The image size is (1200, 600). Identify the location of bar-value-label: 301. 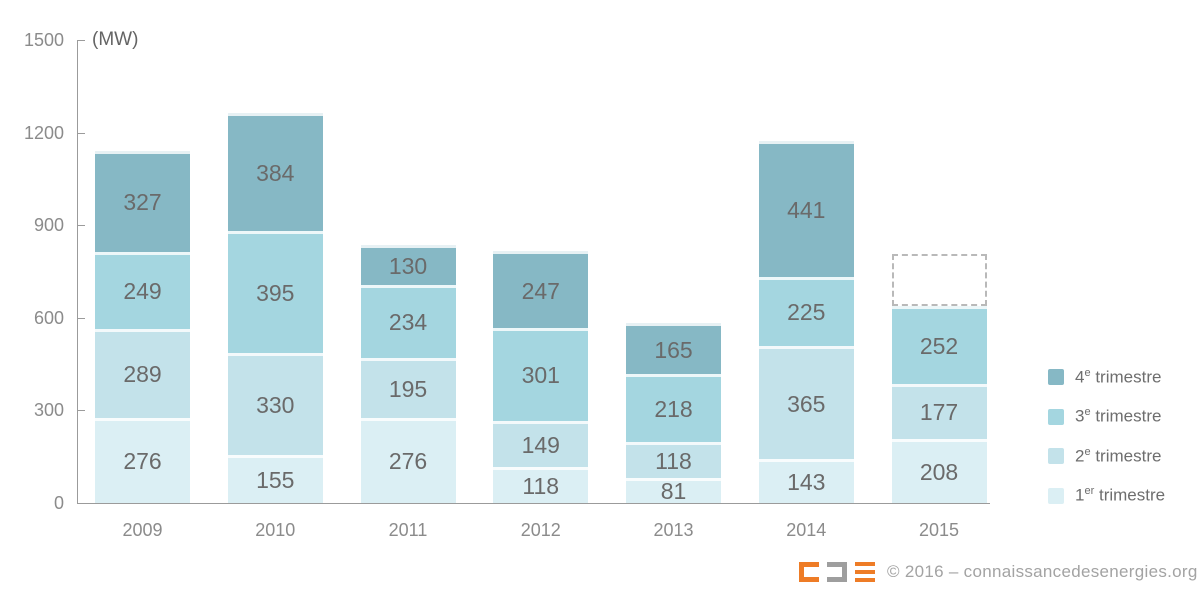
(540, 375).